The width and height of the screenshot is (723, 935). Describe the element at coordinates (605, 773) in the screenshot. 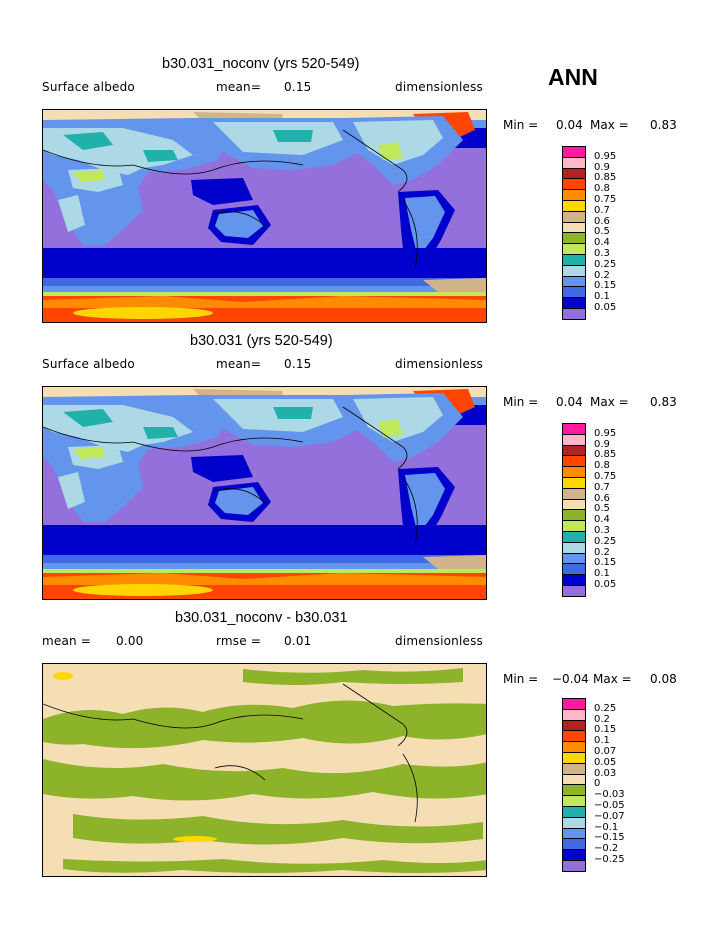

I see `legend-level-label: 0.03` at that location.